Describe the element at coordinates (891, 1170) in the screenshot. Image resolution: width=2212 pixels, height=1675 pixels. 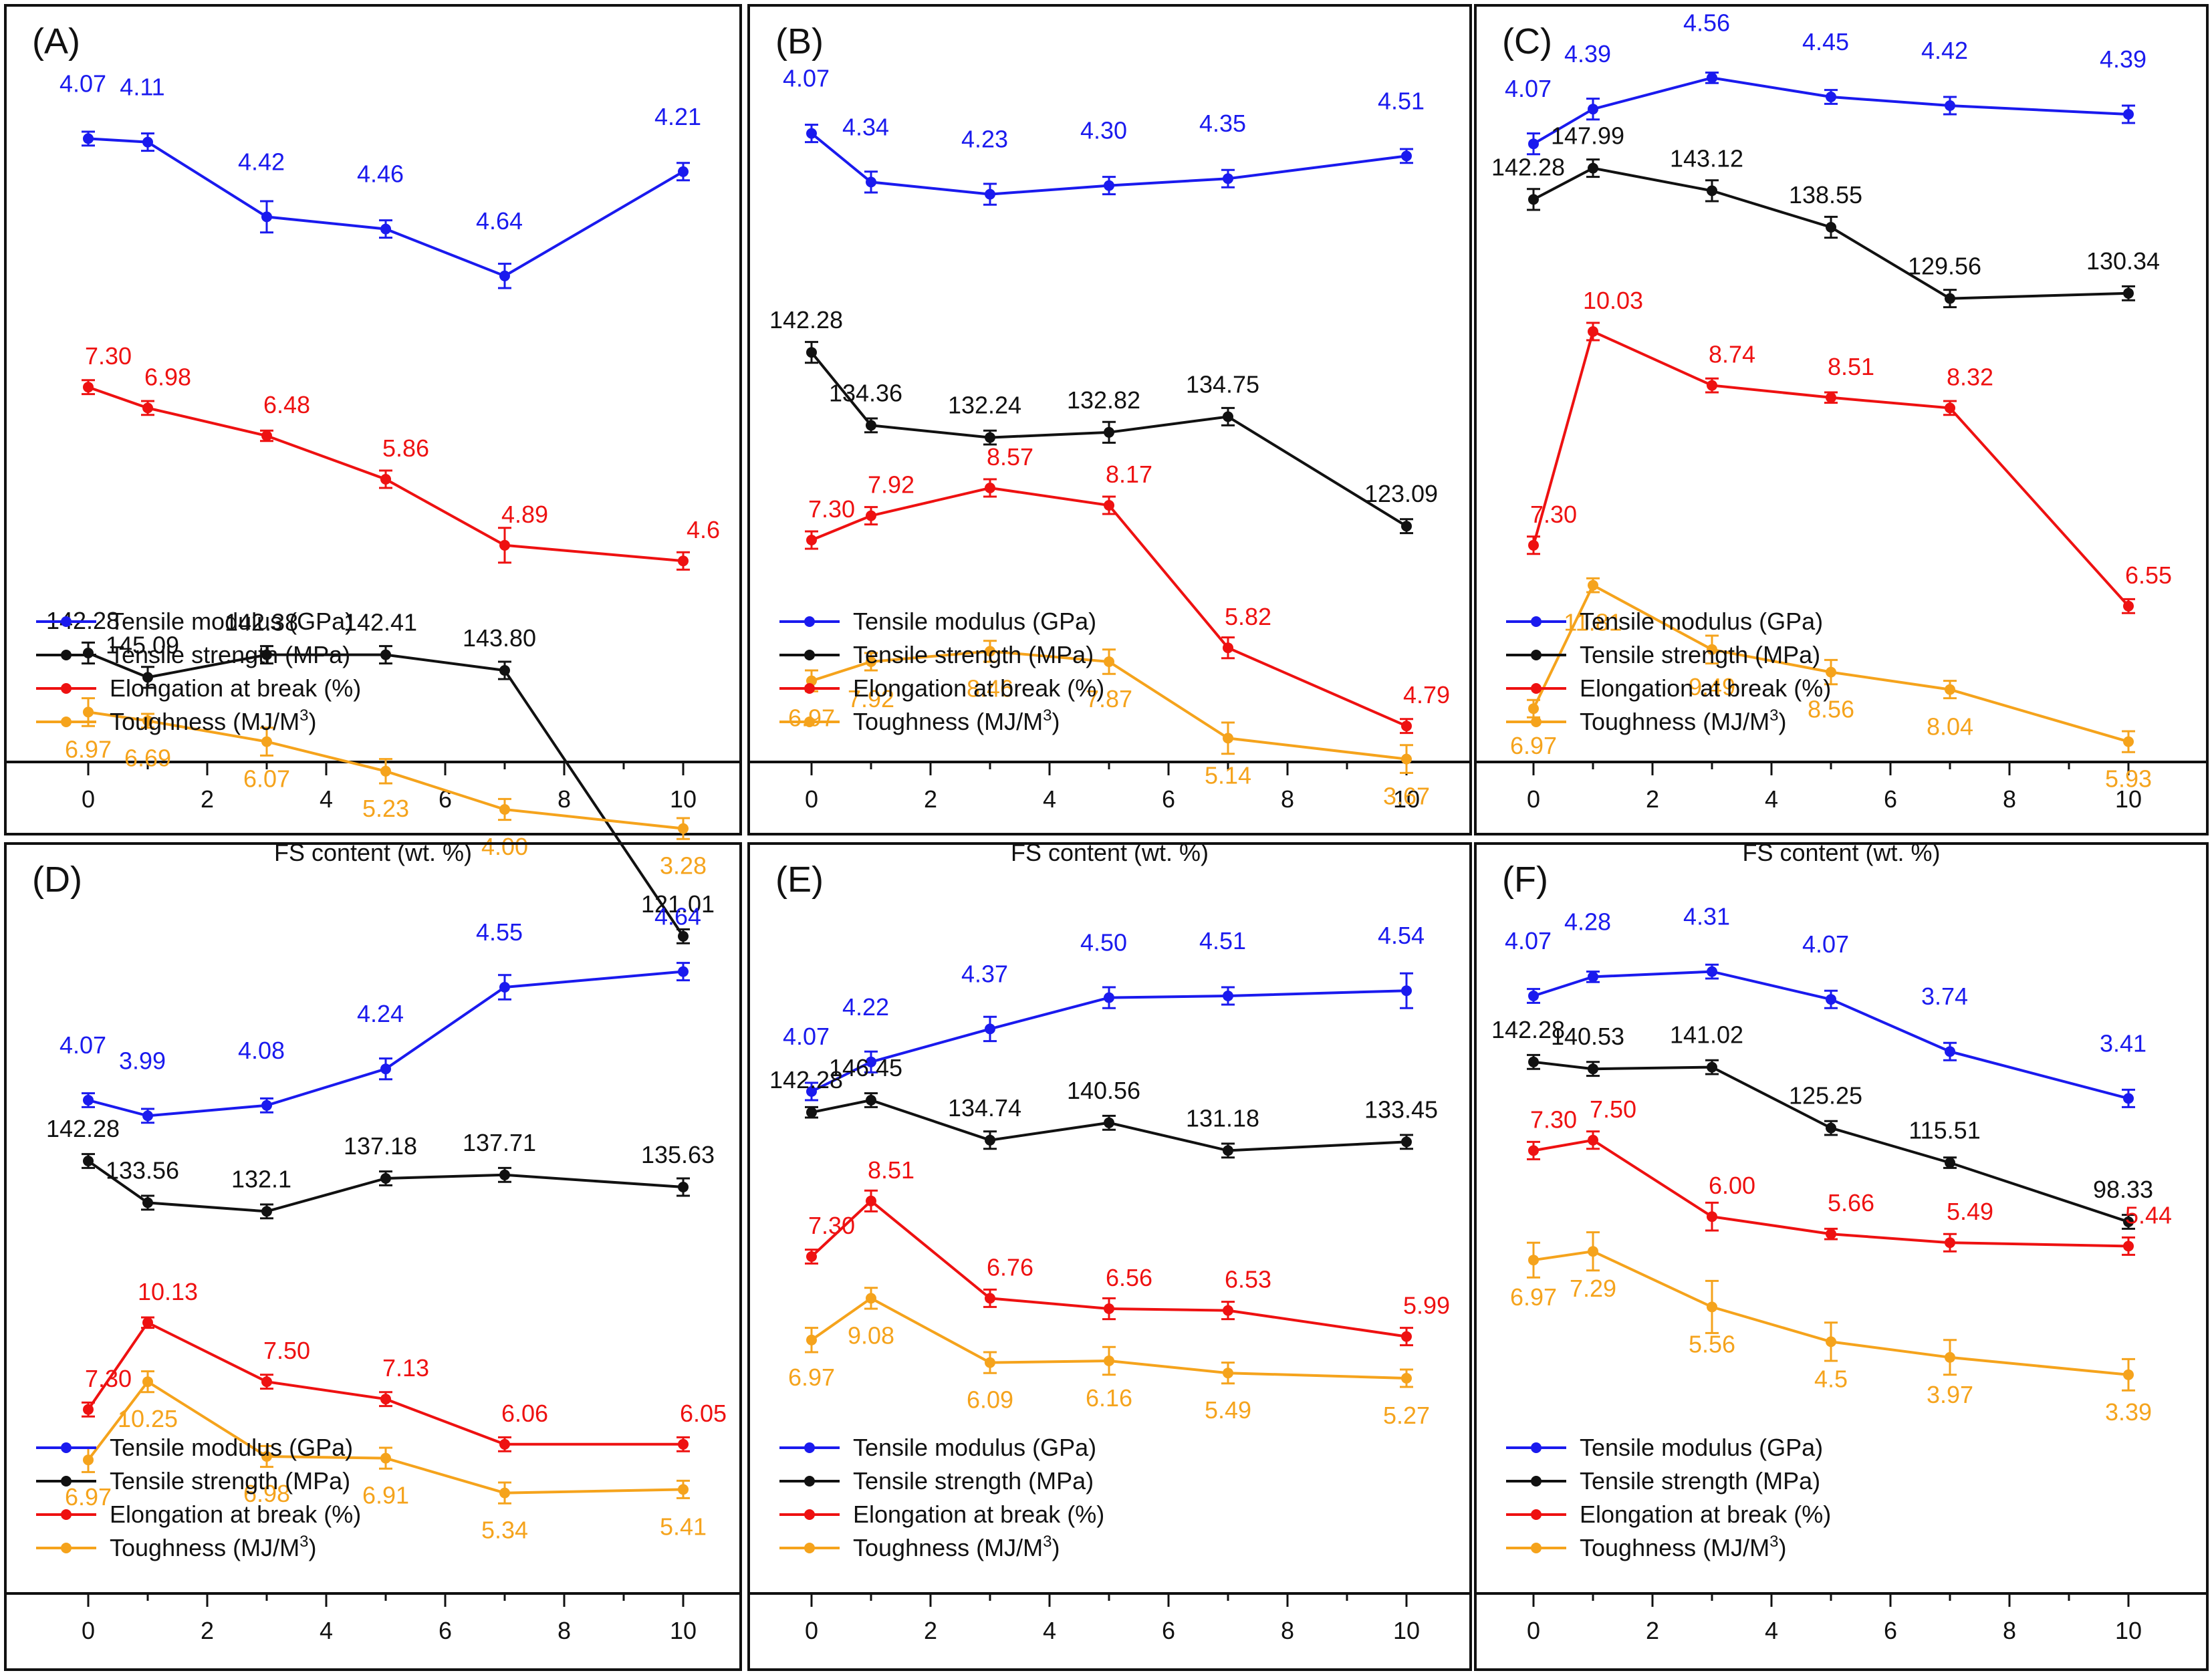
I see `data-label: 8.51` at that location.